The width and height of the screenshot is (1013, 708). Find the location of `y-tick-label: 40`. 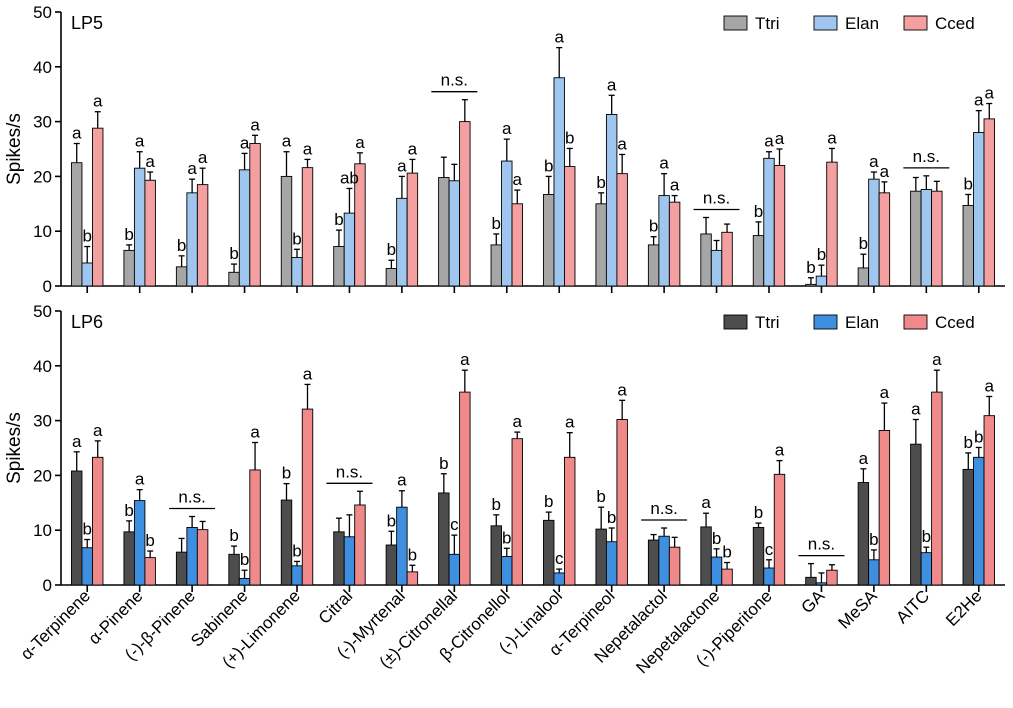

y-tick-label: 40 is located at coordinates (42, 67).